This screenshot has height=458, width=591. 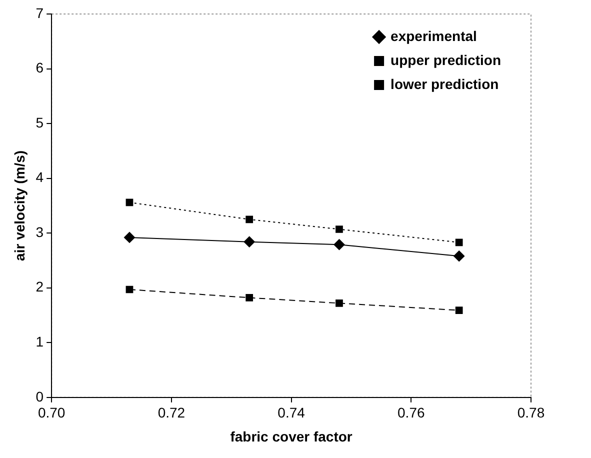 I want to click on y-tick-label: 7, so click(x=40, y=12).